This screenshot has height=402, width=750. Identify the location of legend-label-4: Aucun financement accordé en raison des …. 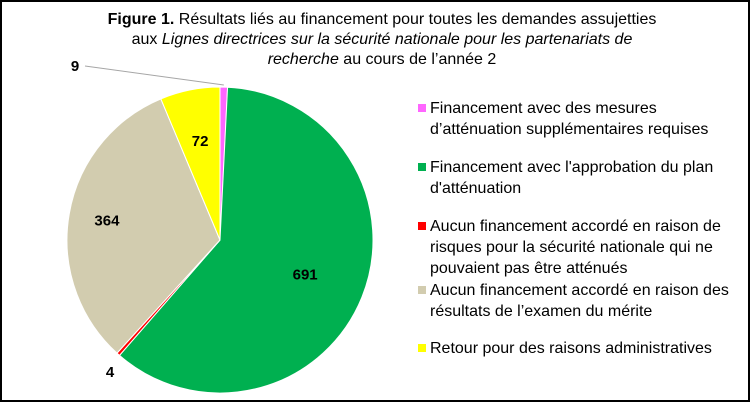
(579, 301).